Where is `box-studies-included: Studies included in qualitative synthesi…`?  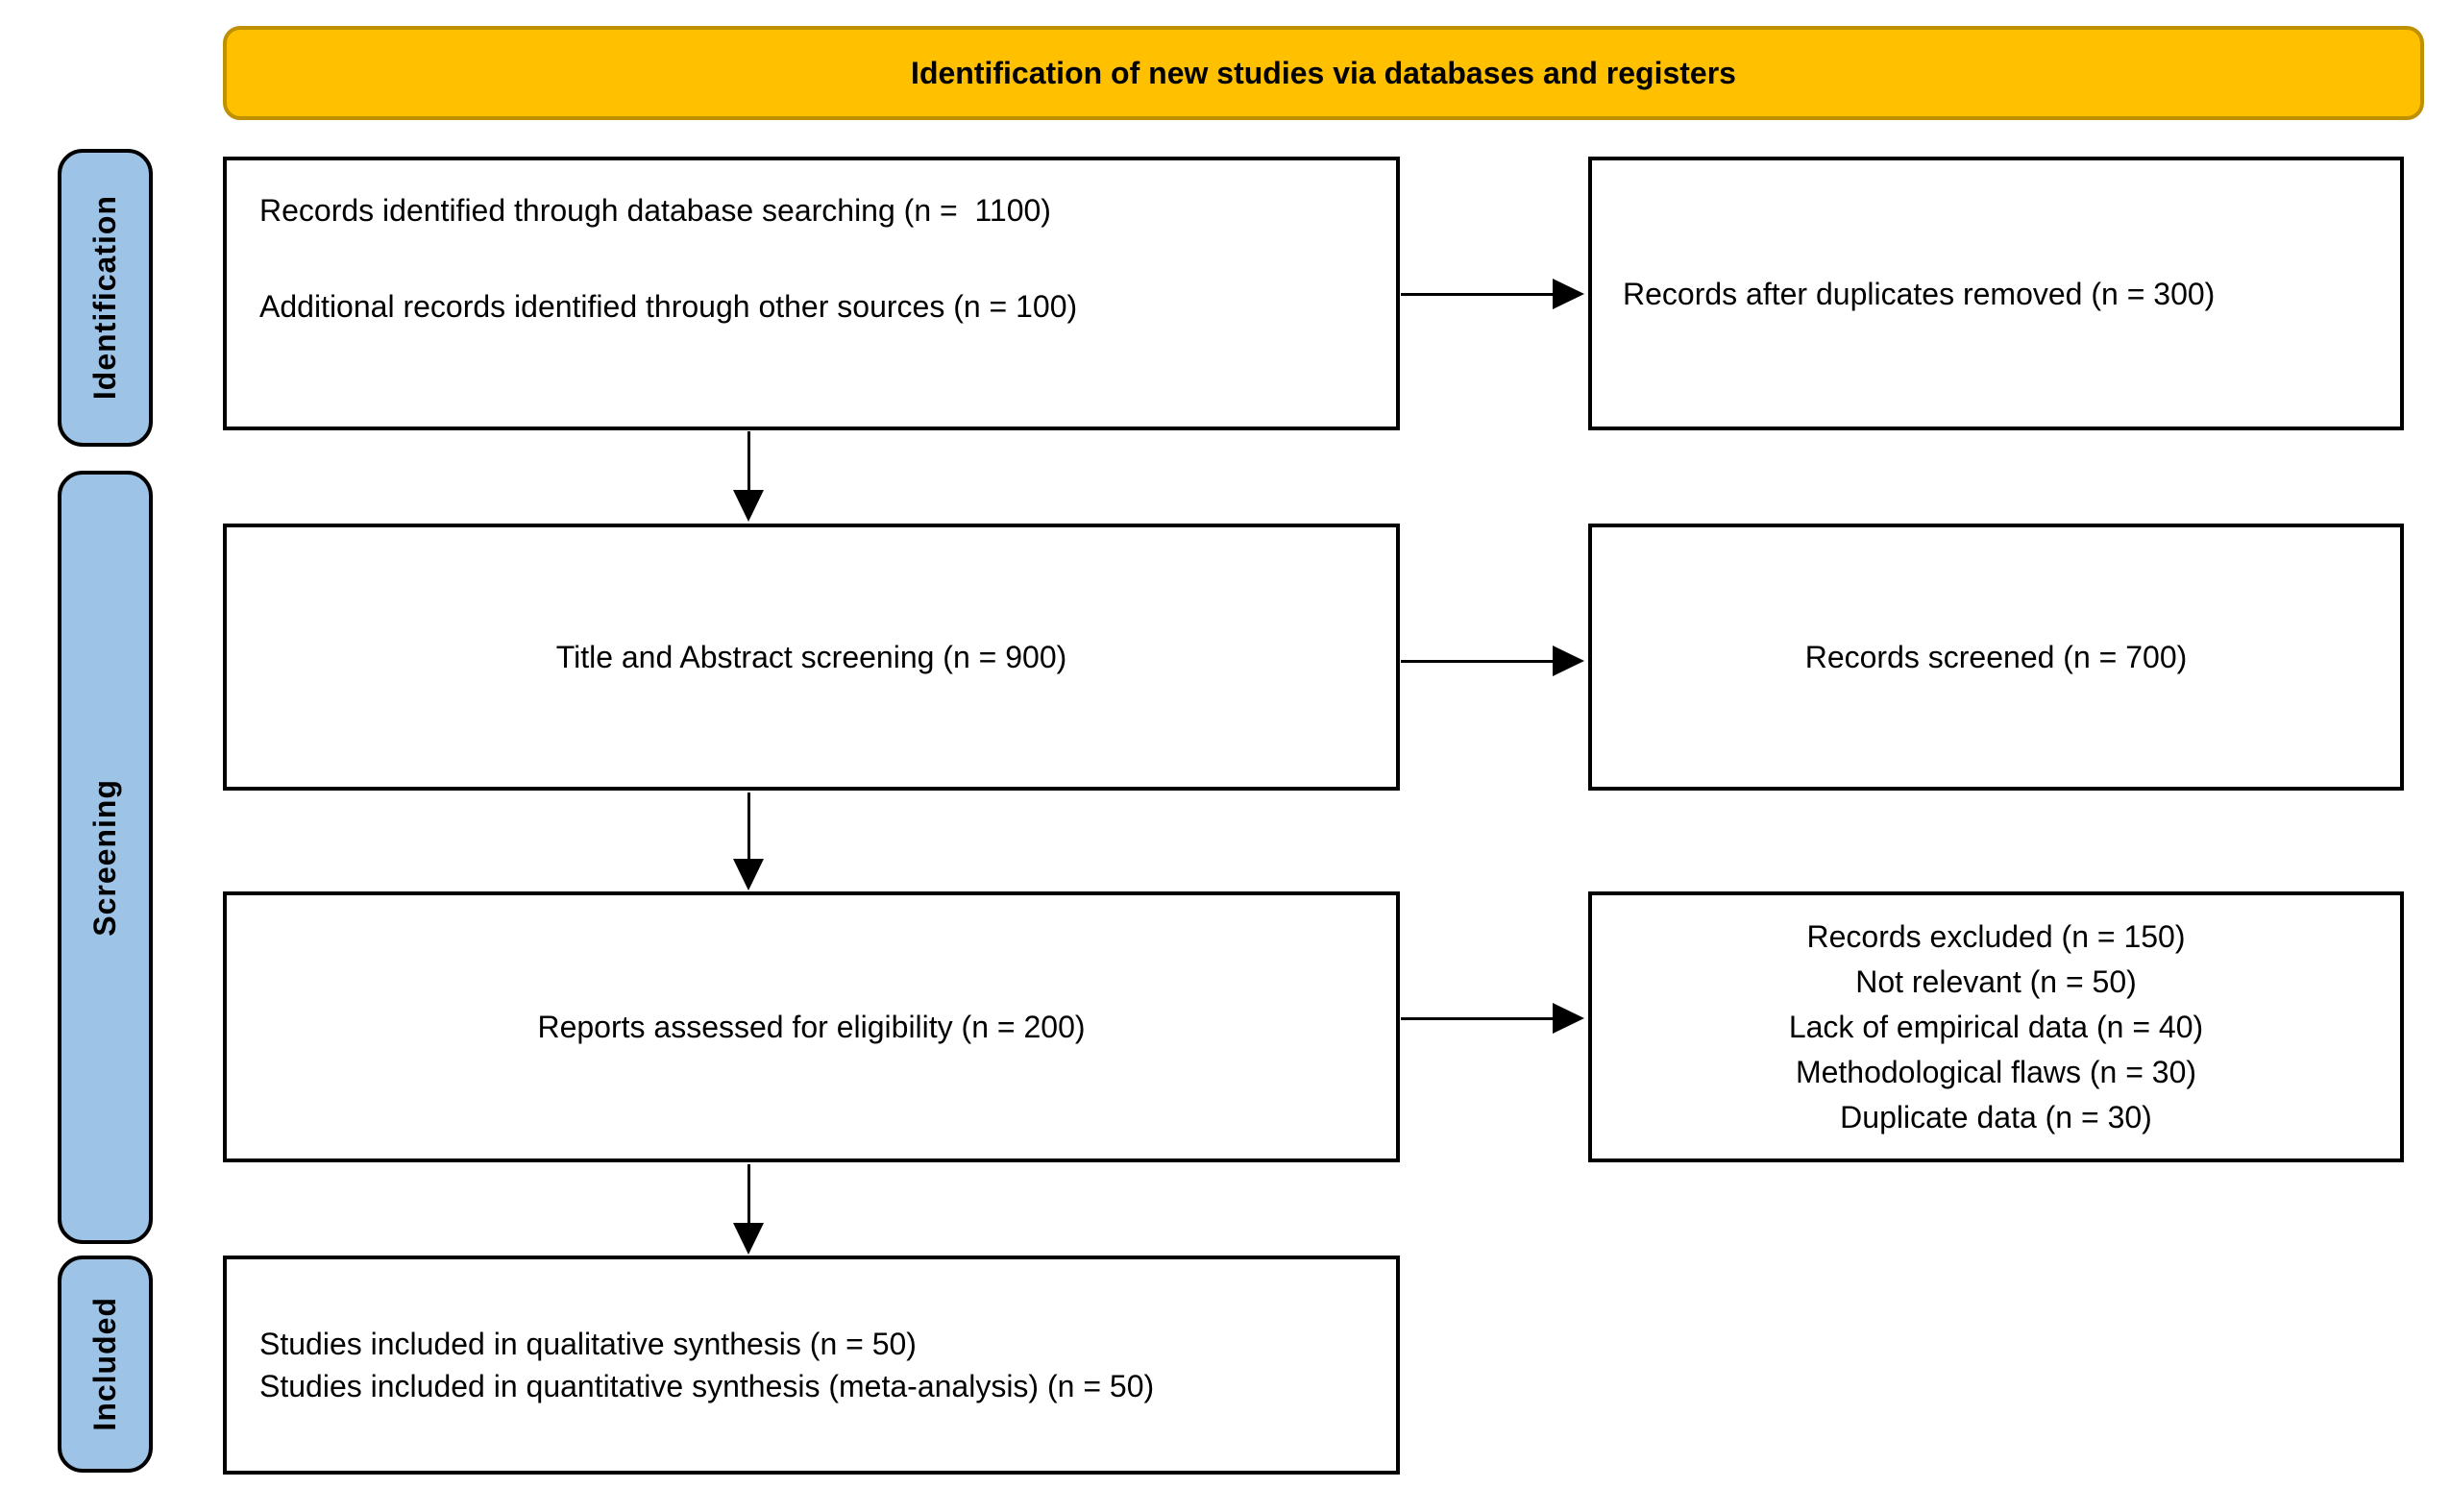 box-studies-included: Studies included in qualitative synthesi… is located at coordinates (812, 1365).